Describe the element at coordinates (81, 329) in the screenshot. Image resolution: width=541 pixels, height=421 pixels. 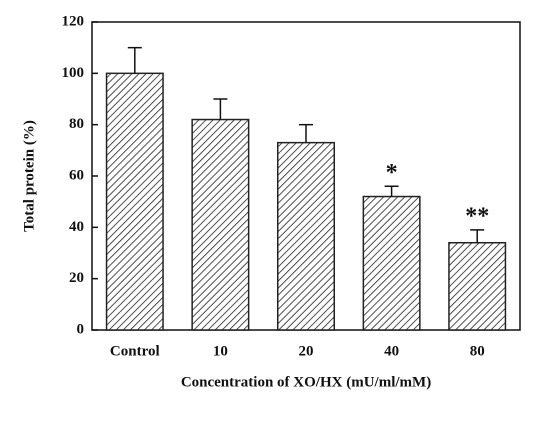
I see `y-tick-label: 0` at that location.